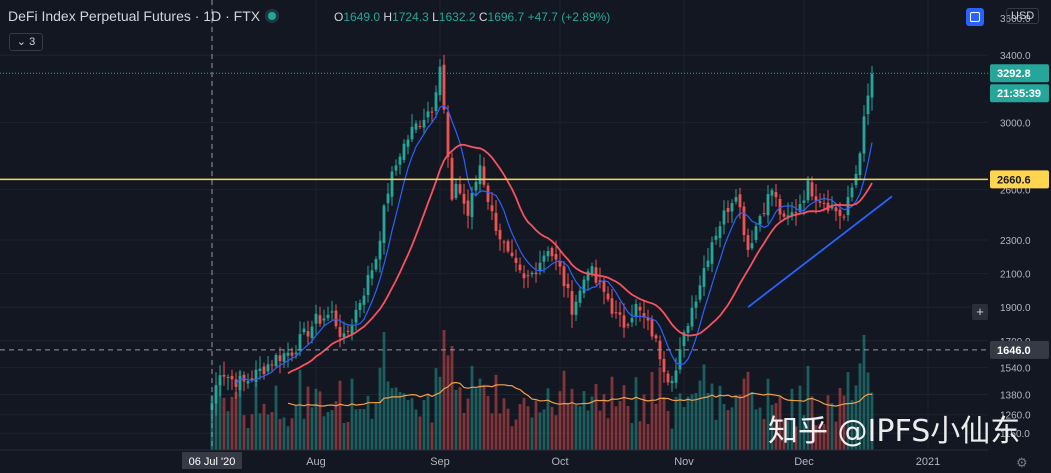 This screenshot has height=473, width=1051. What do you see at coordinates (1015, 123) in the screenshot?
I see `price-tick-label: 3000.0` at bounding box center [1015, 123].